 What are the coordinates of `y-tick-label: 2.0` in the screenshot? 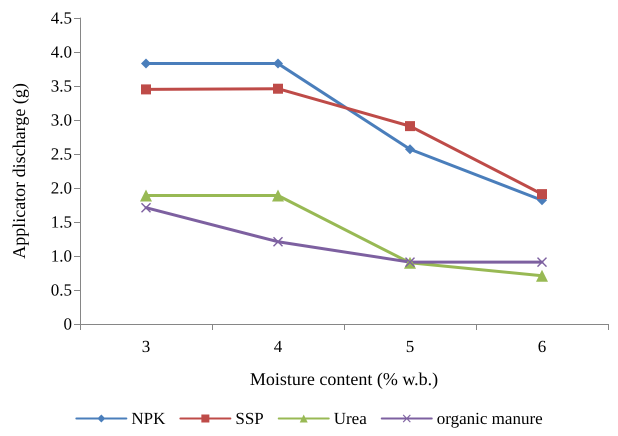 It's located at (61, 188).